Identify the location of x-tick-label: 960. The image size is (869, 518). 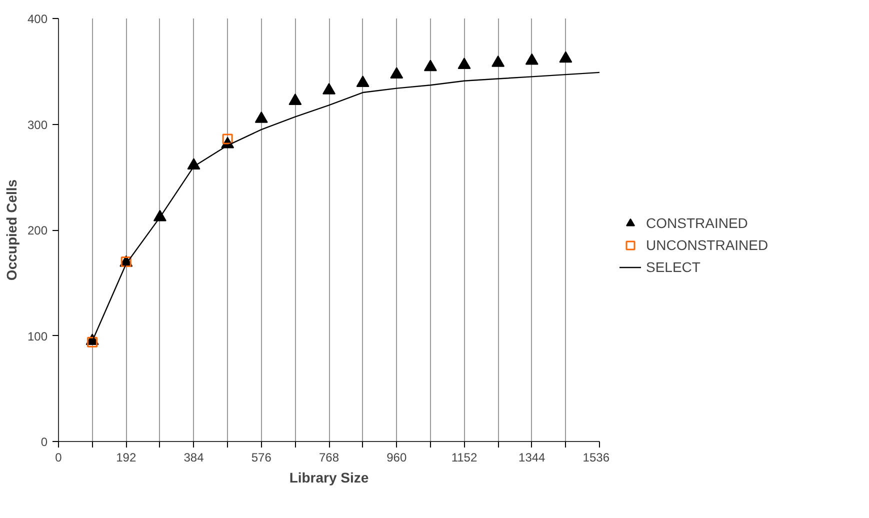
(396, 457).